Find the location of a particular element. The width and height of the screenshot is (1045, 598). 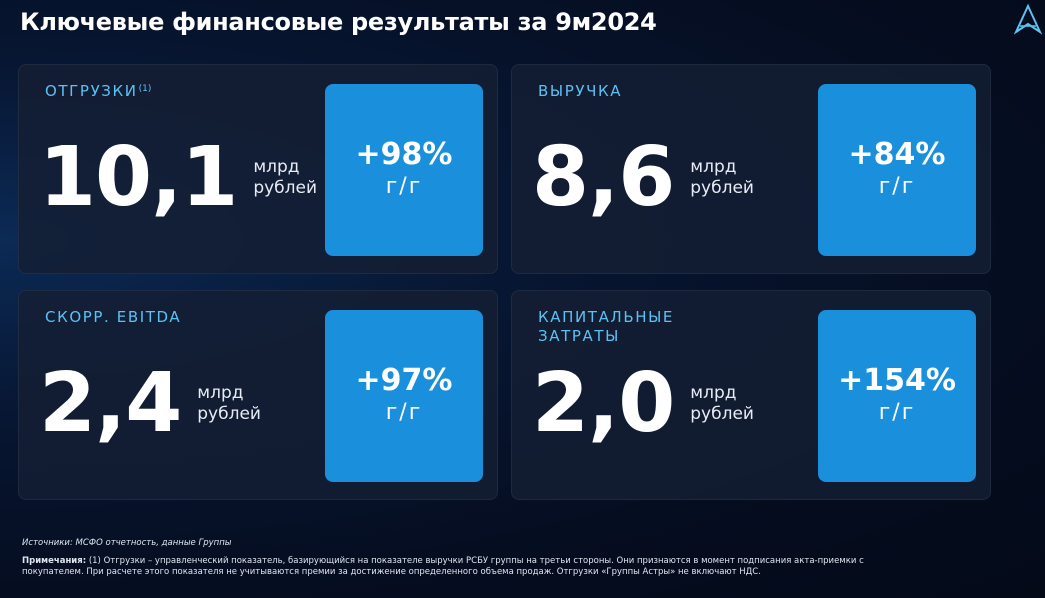

change-box: +84% г/г is located at coordinates (897, 170).